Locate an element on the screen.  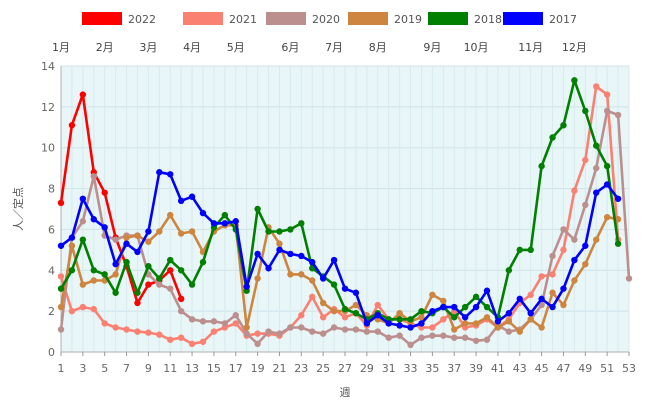
legend-item-2021: 2021 is located at coordinates (220, 19).